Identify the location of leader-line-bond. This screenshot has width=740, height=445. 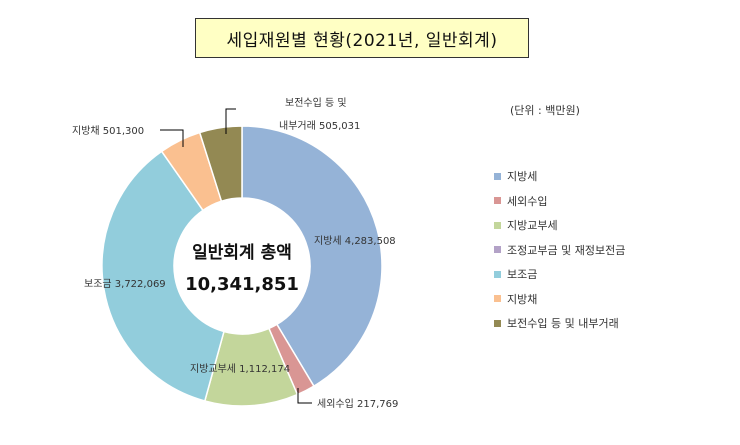
(172, 138).